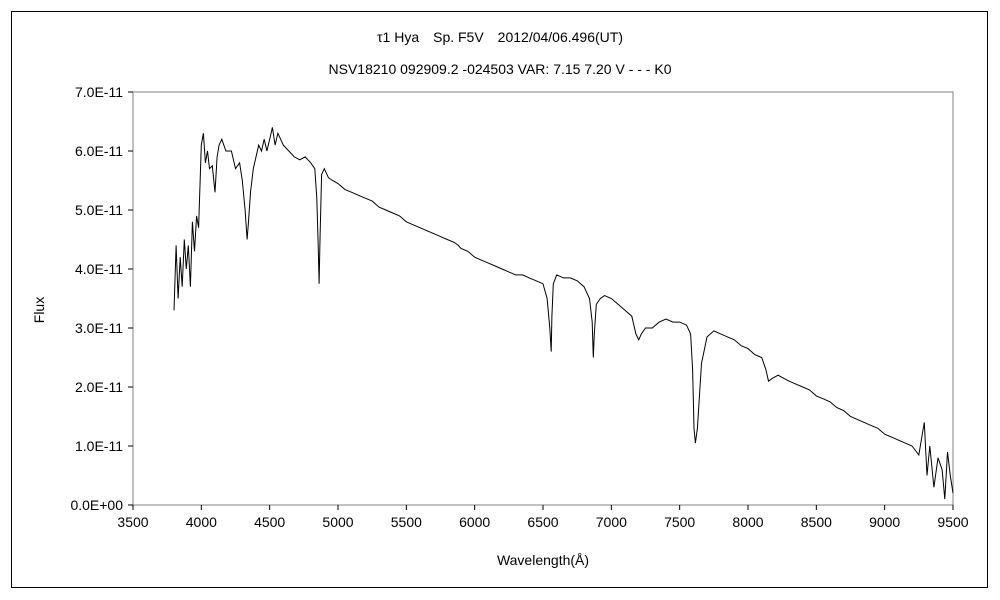 This screenshot has width=1000, height=600. What do you see at coordinates (816, 522) in the screenshot?
I see `x-tick-label: 8500` at bounding box center [816, 522].